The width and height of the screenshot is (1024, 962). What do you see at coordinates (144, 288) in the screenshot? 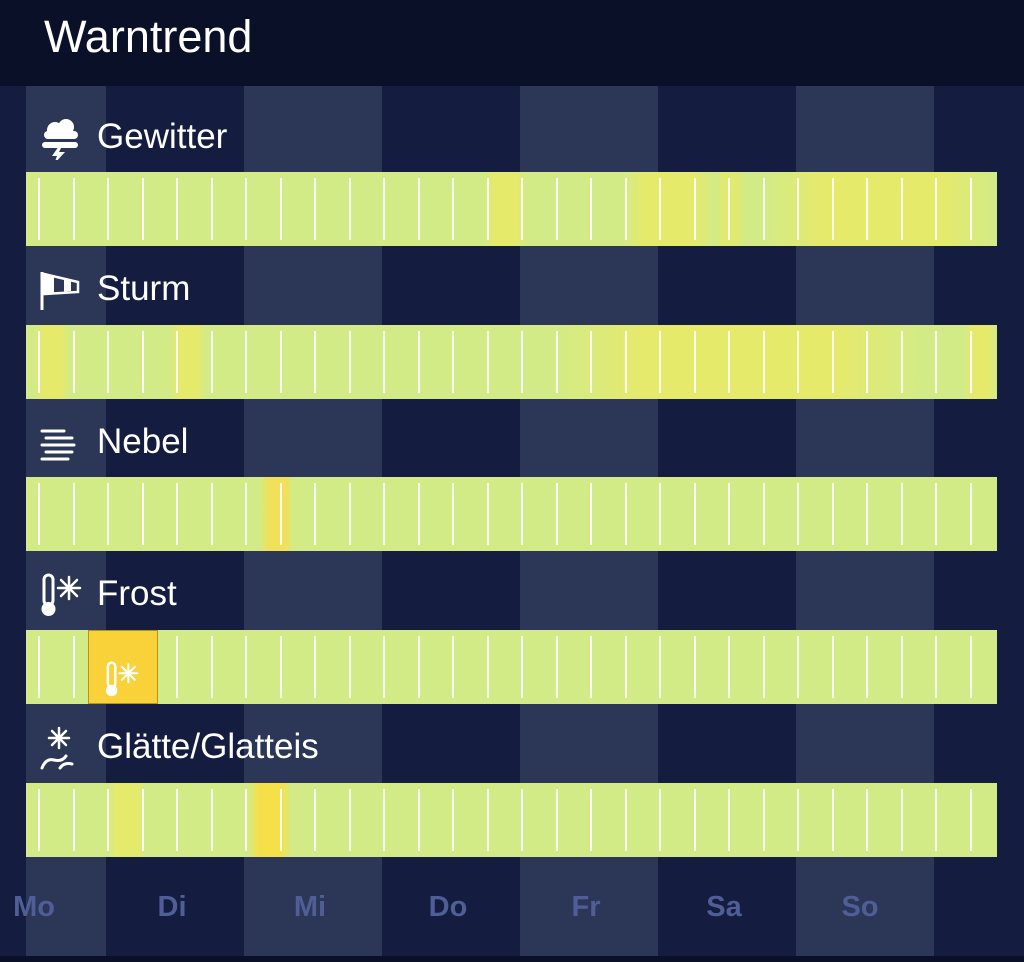
I see `category-label: Sturm` at bounding box center [144, 288].